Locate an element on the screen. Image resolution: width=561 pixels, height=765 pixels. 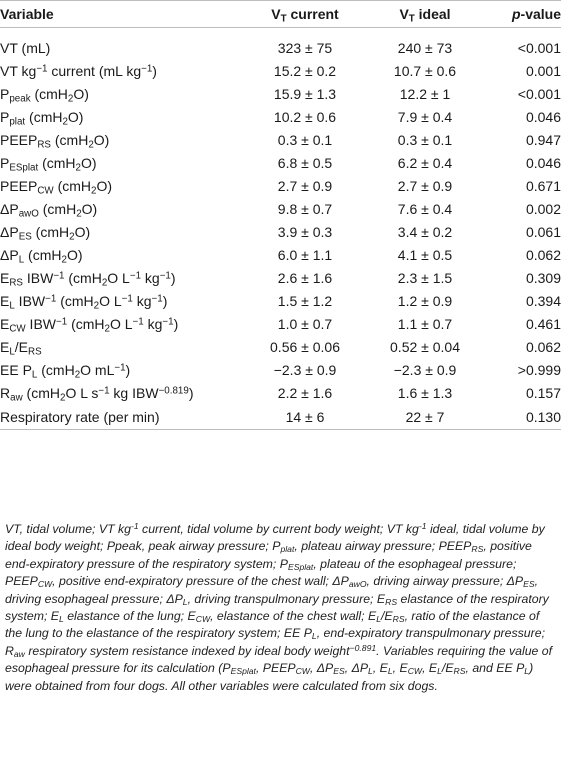
table-row: ΔPL (cmH2O) 6.0 ± 1.1 4.1 ± 0.5 0.062 is located at coordinates (280, 255).